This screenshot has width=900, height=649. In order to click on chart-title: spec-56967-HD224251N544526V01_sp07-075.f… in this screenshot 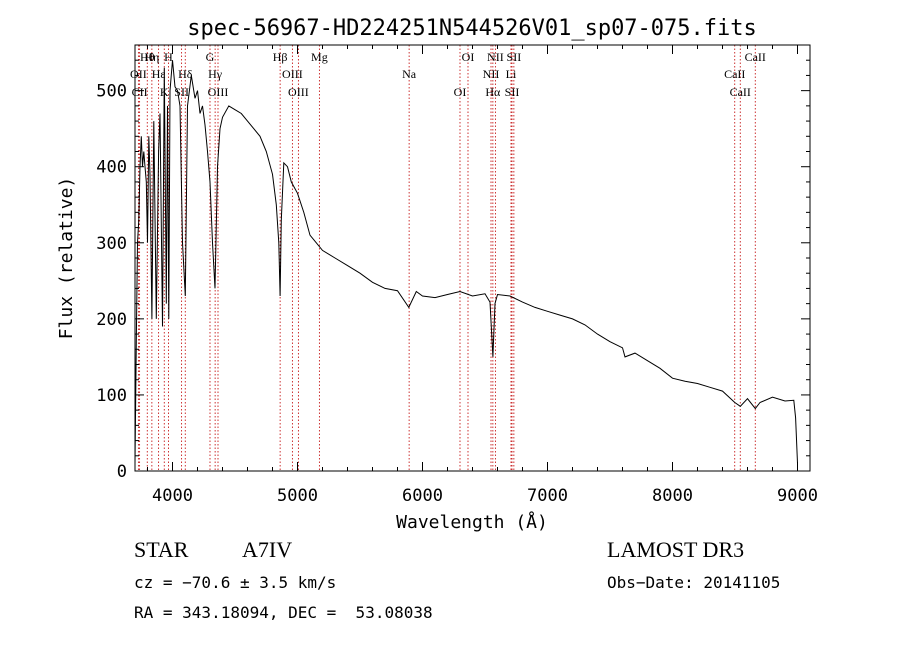, I will do `click(472, 28)`.